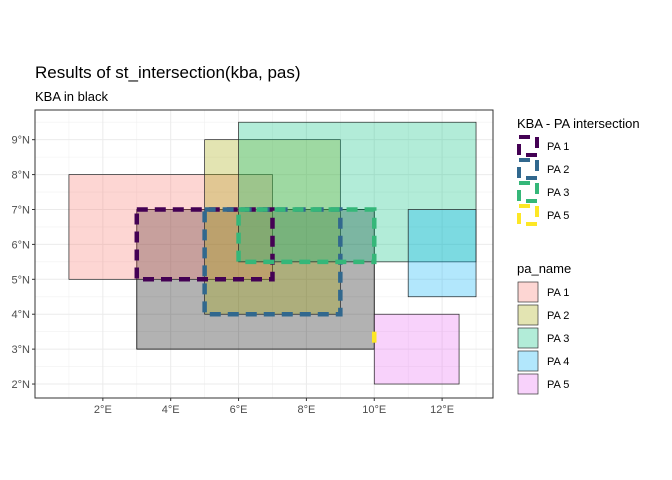 Image resolution: width=672 pixels, height=480 pixels. I want to click on chart-title: Results of st_intersection(kba, pas), so click(168, 72).